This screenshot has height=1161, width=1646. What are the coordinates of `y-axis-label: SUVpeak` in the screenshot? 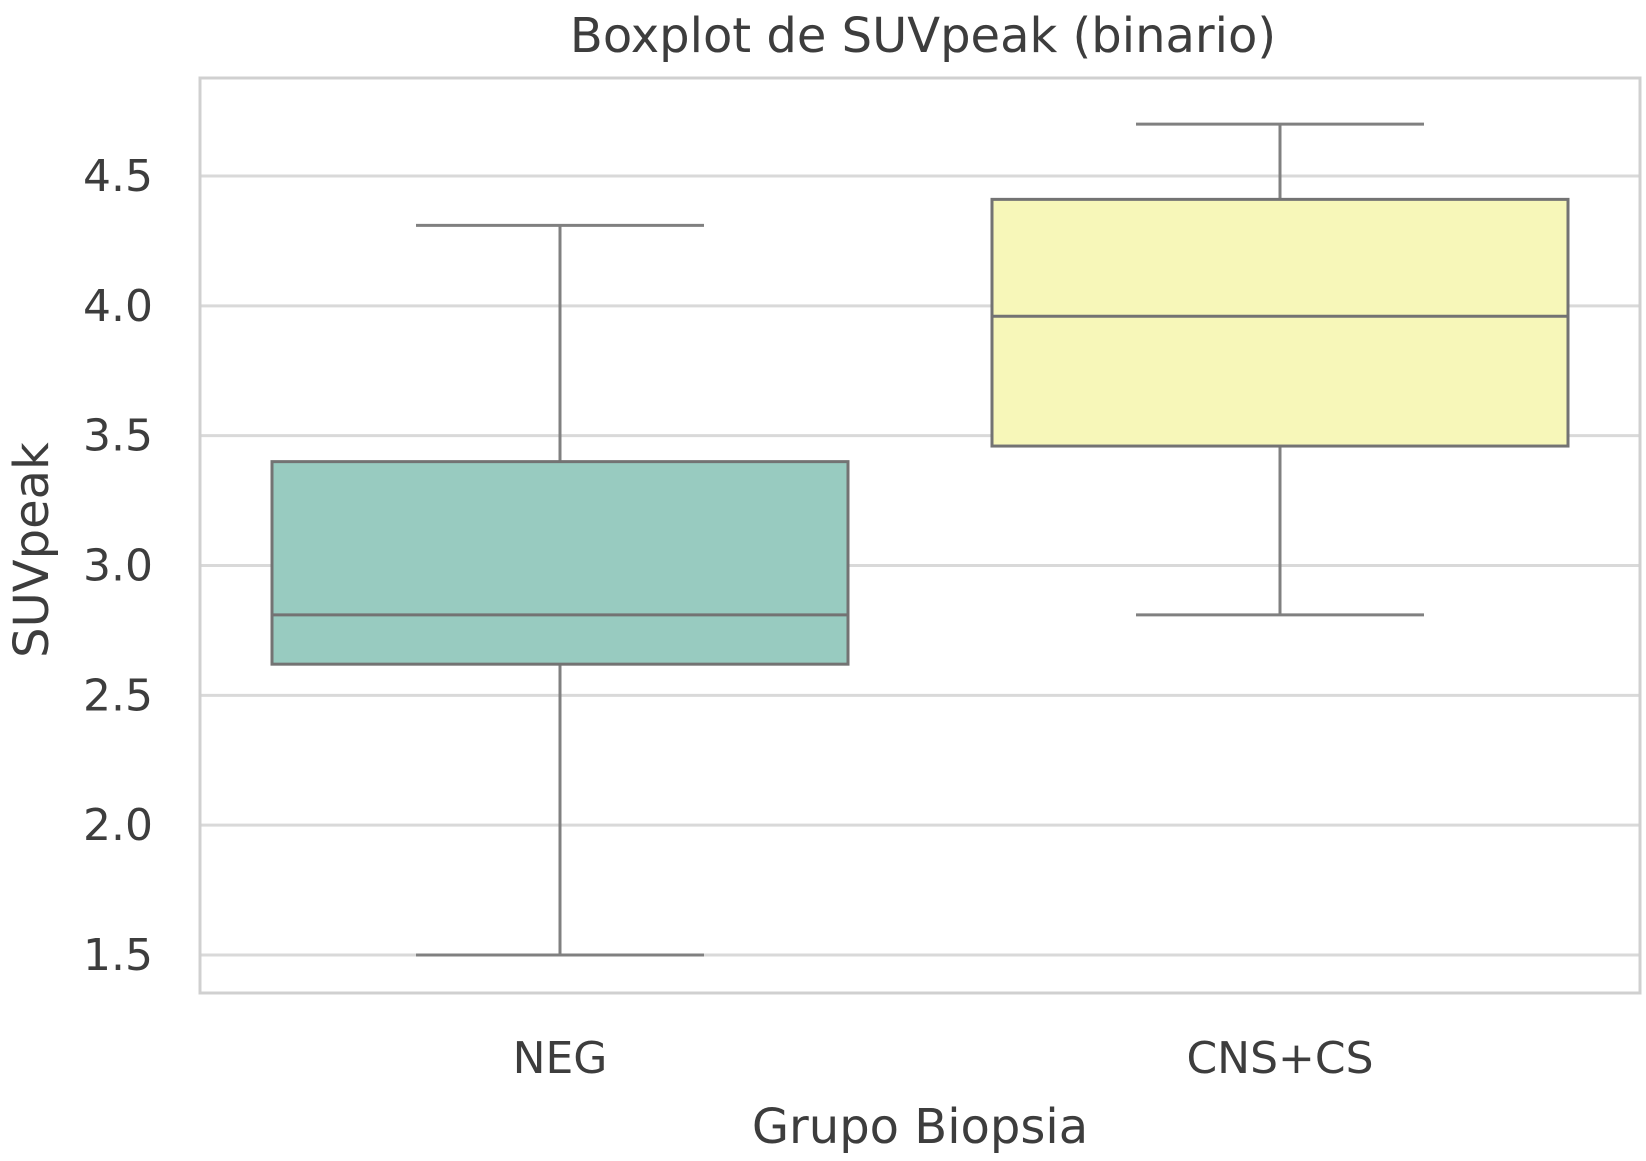 It's located at (32, 550).